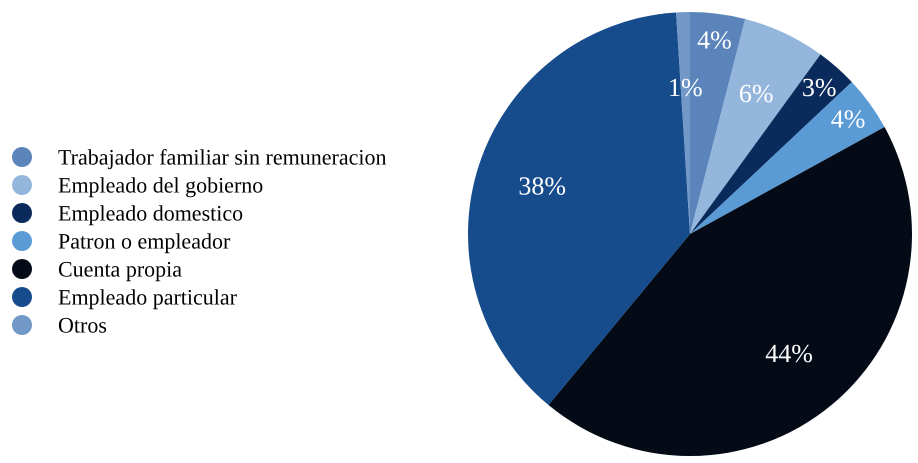 Image resolution: width=918 pixels, height=463 pixels. What do you see at coordinates (148, 297) in the screenshot?
I see `legend-label: Empleado particular` at bounding box center [148, 297].